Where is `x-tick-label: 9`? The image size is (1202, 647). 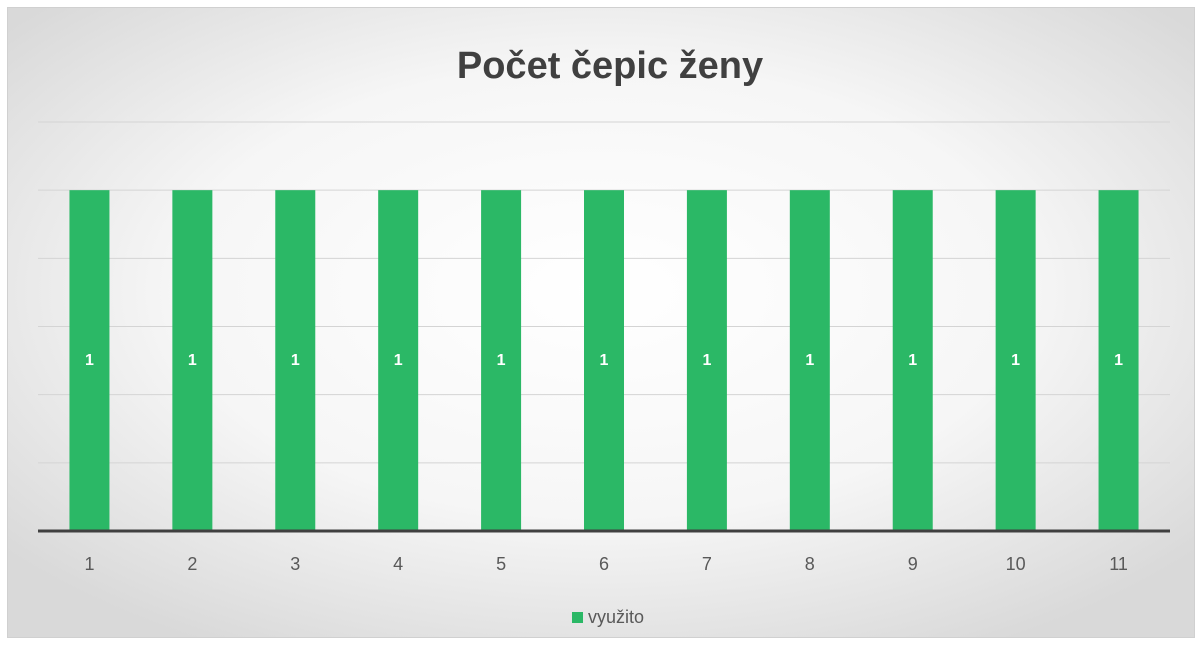
x-tick-label: 9 is located at coordinates (913, 564).